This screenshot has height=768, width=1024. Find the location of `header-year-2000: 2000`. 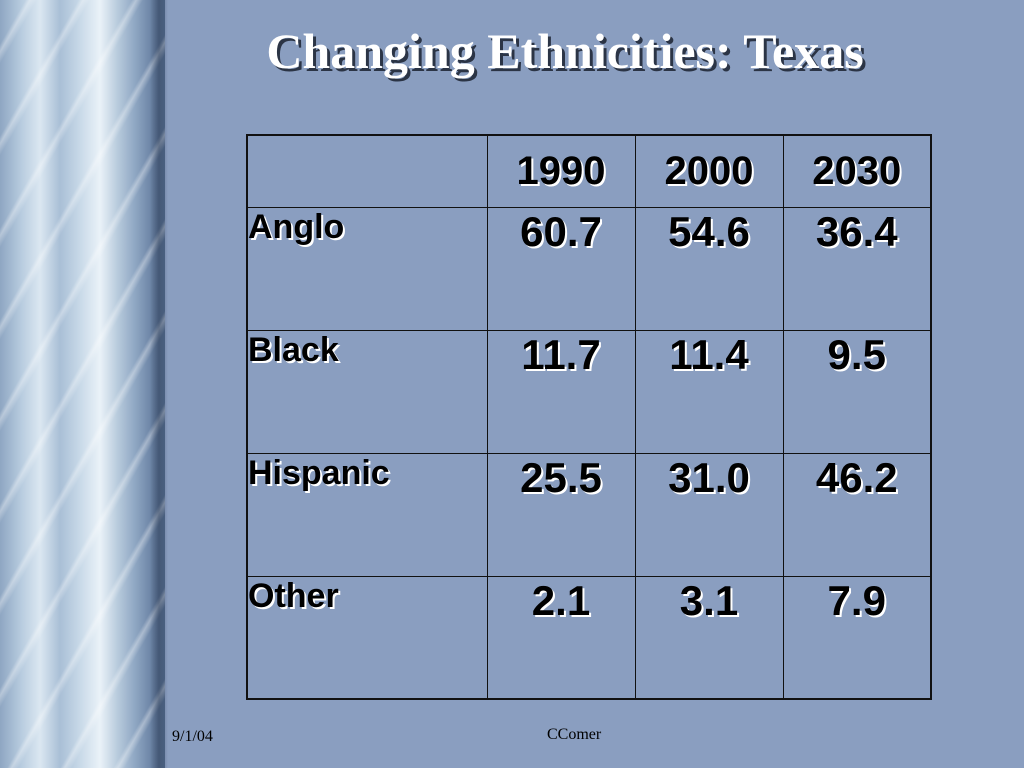

header-year-2000: 2000 is located at coordinates (709, 171).